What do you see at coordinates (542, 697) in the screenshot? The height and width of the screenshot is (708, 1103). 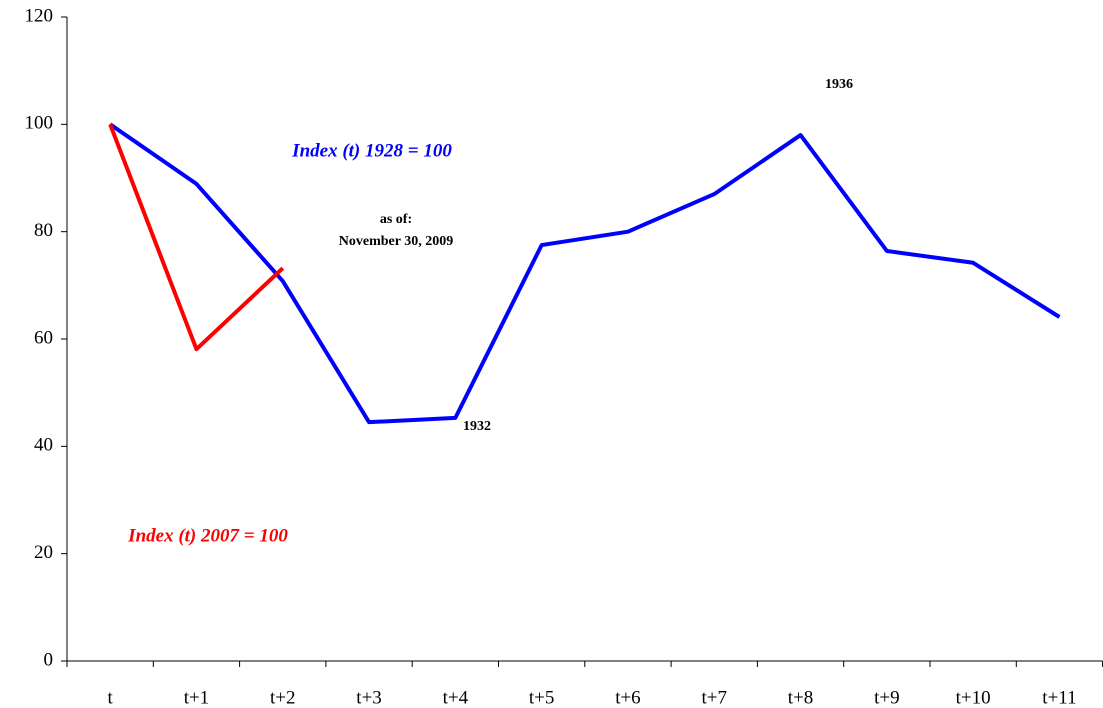 I see `x-tick-label: t+5` at bounding box center [542, 697].